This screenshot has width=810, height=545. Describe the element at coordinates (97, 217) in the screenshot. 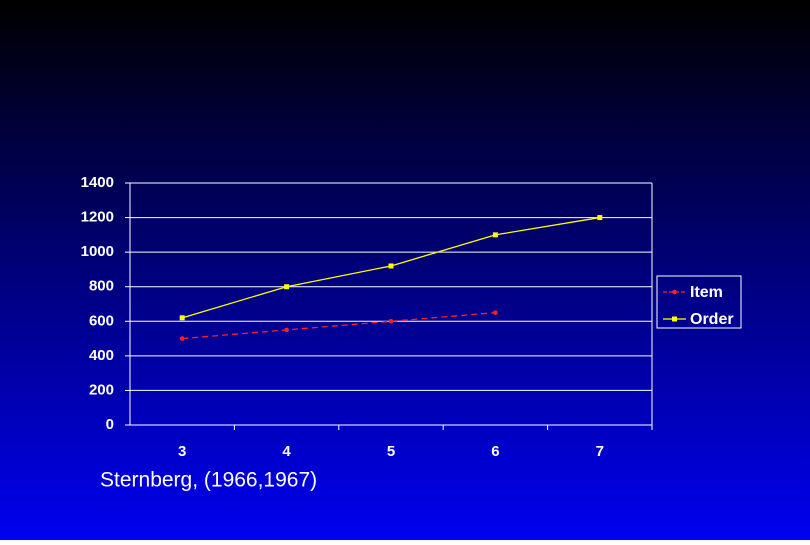

I see `y-tick-label: 1200` at that location.